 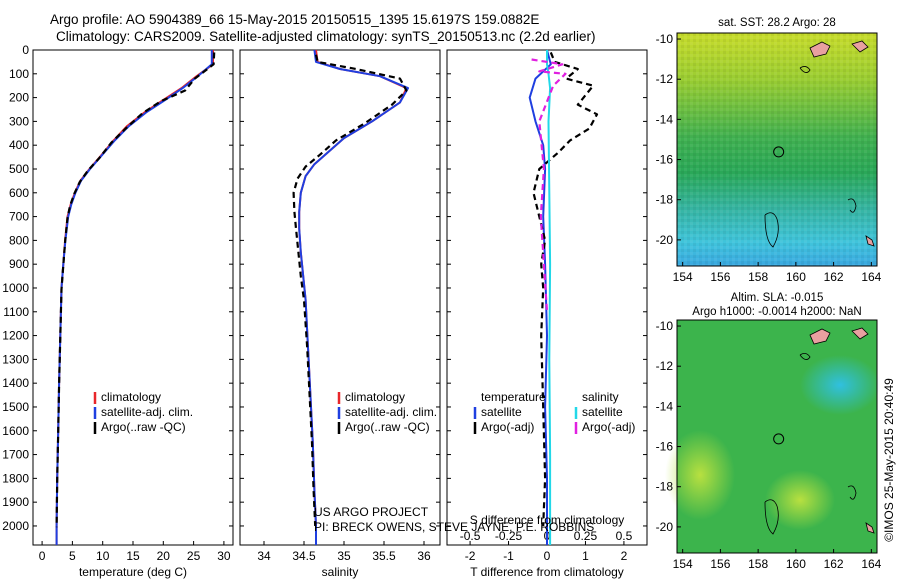 I want to click on sla-map-low-anomaly-west, so click(x=700, y=475).